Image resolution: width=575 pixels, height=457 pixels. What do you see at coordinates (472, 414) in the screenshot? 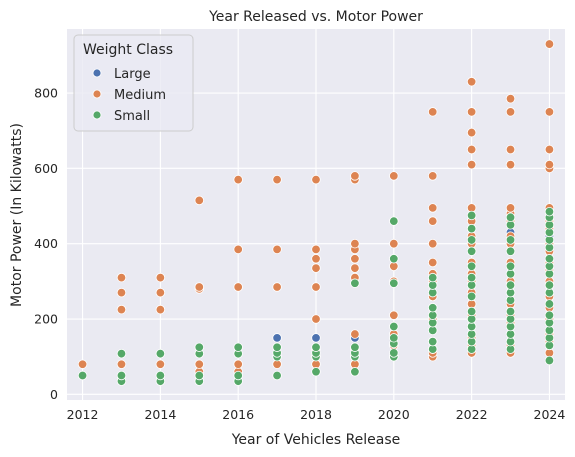
I see `x-tick-label: 2022` at bounding box center [472, 414].